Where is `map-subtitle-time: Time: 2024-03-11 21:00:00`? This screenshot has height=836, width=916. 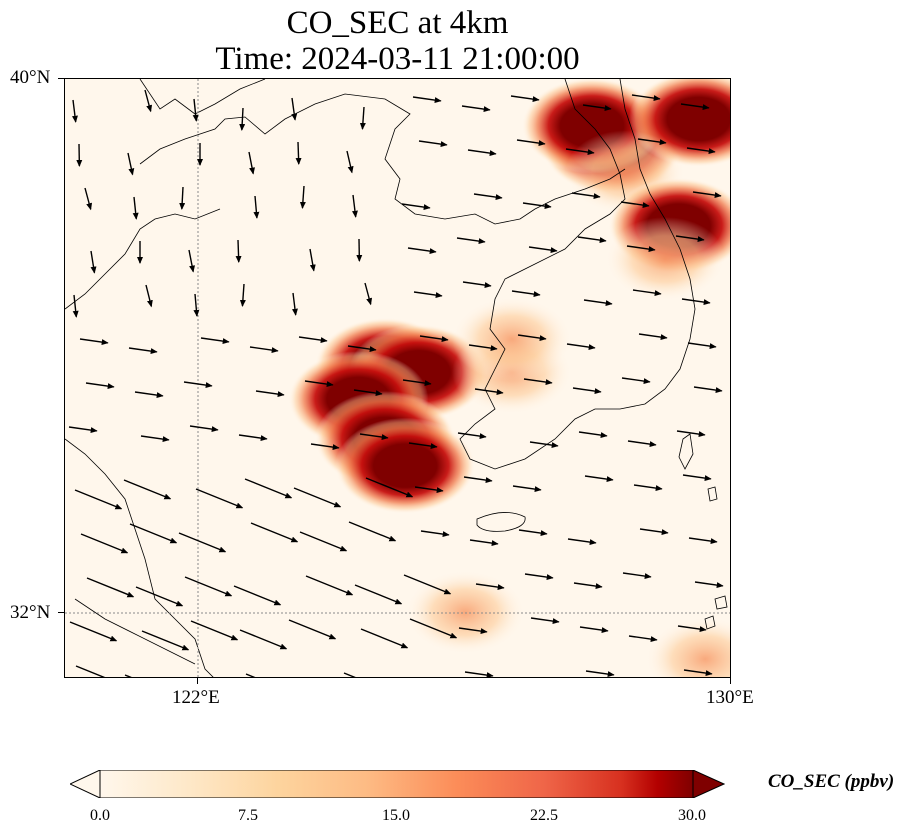
map-subtitle-time: Time: 2024-03-11 21:00:00 is located at coordinates (397, 59).